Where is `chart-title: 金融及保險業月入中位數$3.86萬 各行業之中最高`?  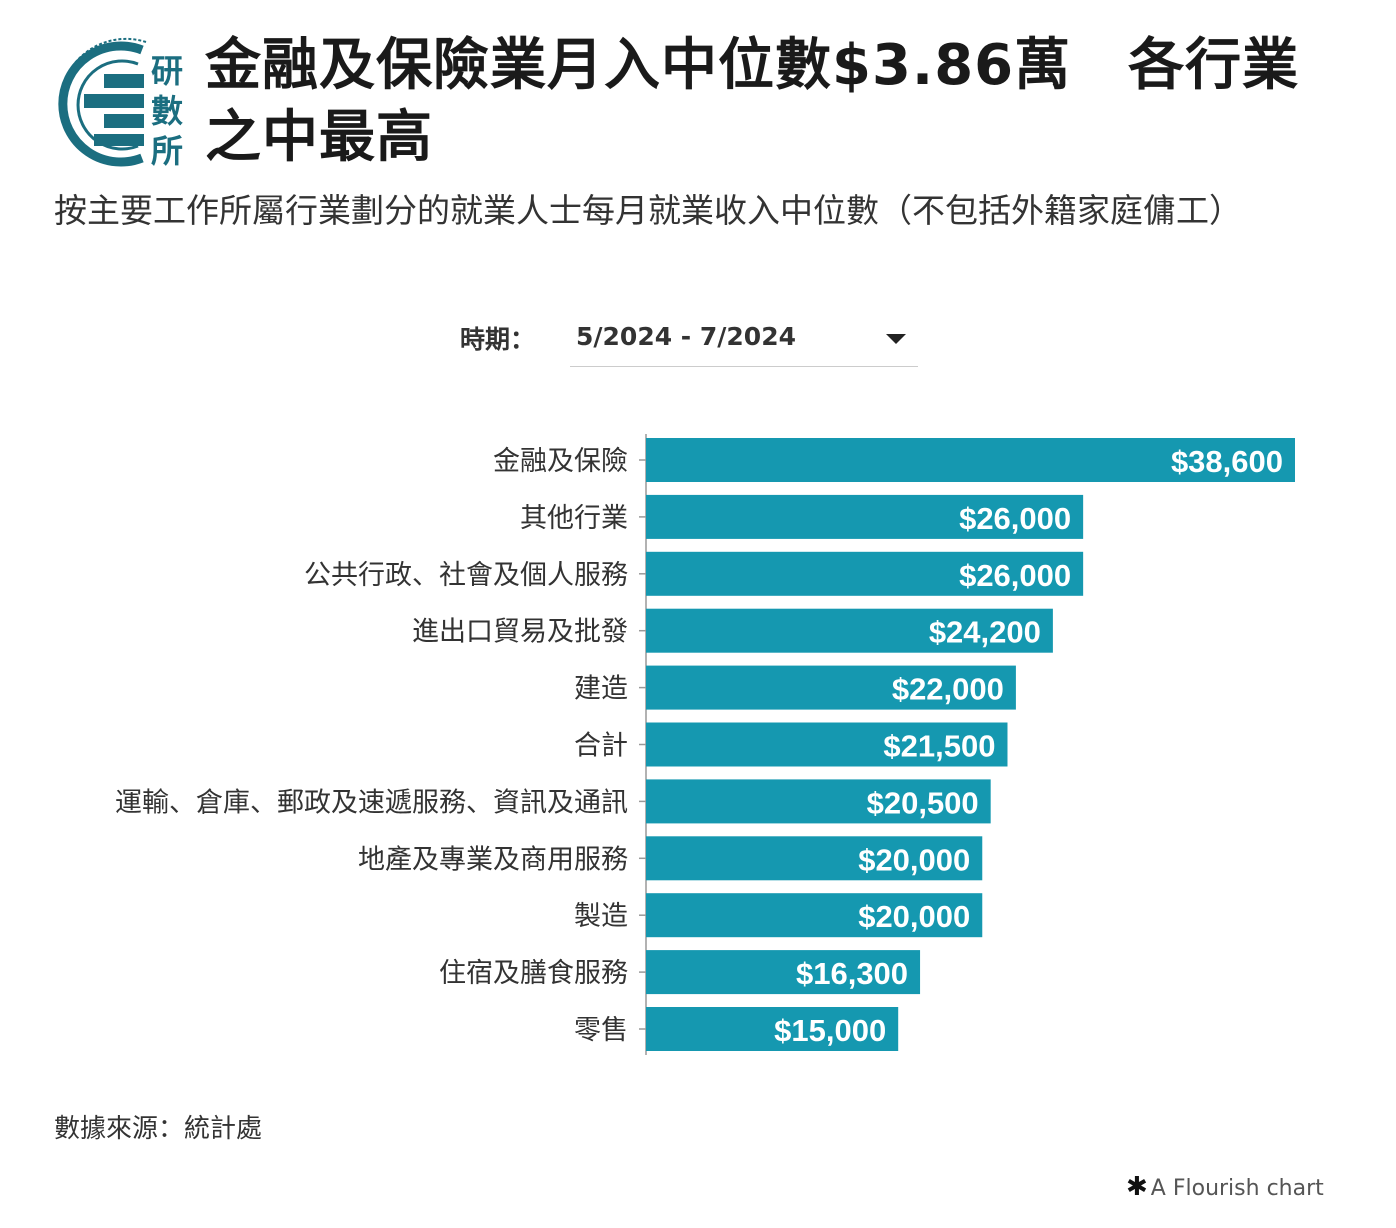
chart-title: 金融及保險業月入中位數$3.86萬 各行業之中最高 is located at coordinates (752, 101).